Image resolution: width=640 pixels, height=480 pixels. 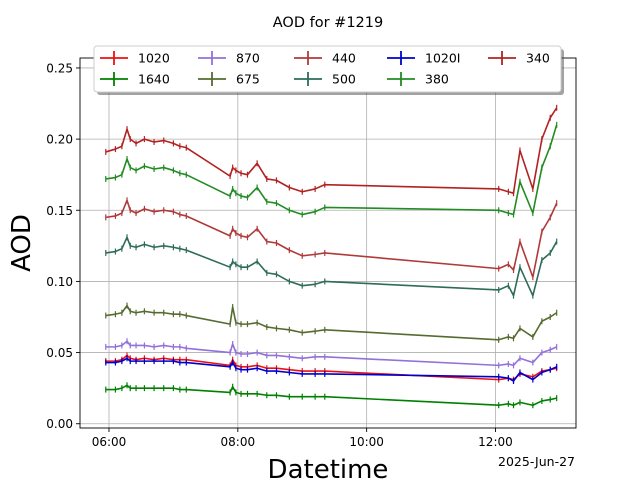 What do you see at coordinates (325, 79) in the screenshot?
I see `legend-item-500: 500` at bounding box center [325, 79].